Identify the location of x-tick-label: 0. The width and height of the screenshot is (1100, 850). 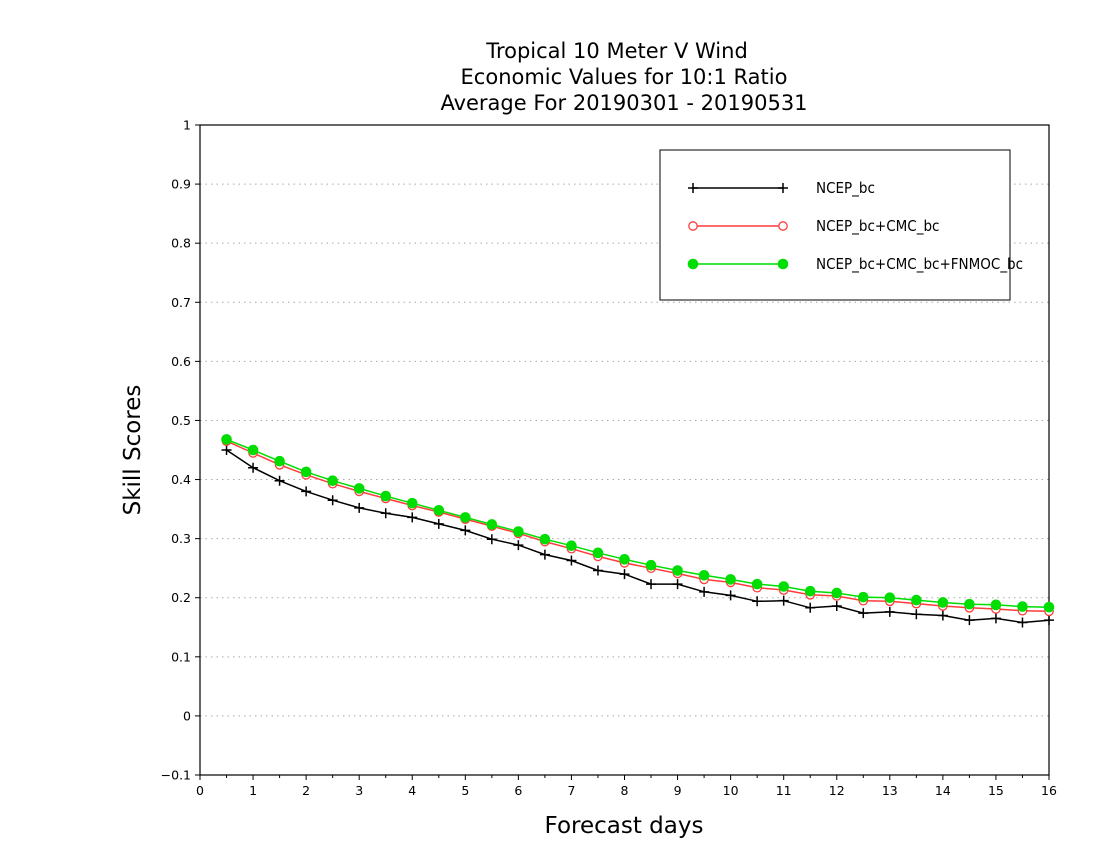
(200, 790).